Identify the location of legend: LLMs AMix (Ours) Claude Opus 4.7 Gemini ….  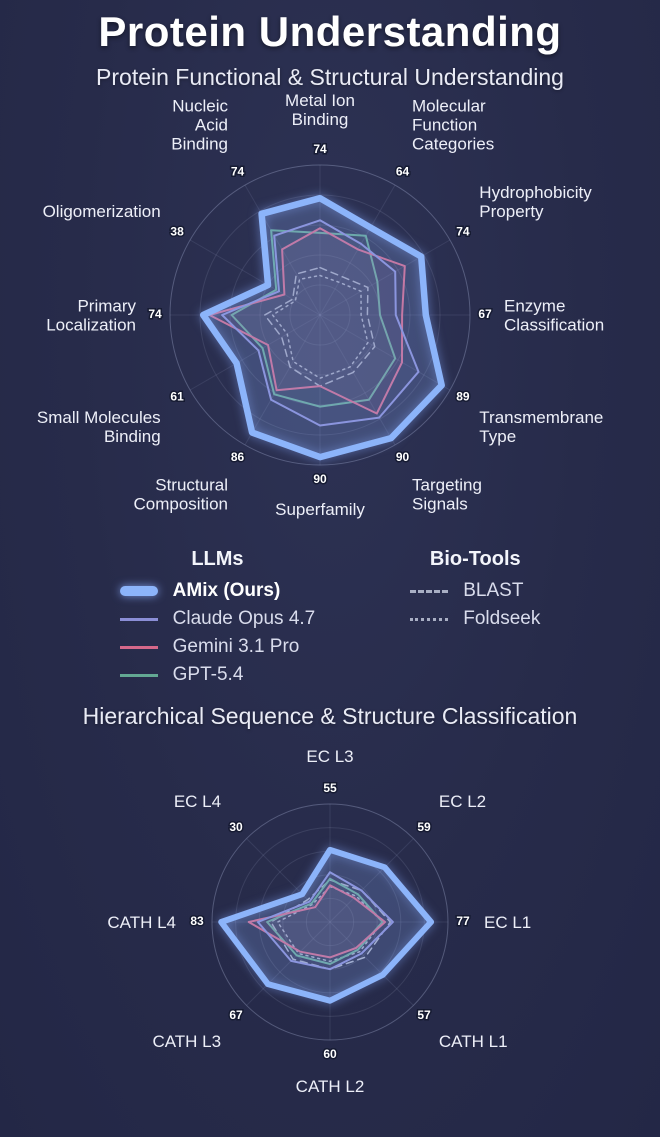
(330, 618).